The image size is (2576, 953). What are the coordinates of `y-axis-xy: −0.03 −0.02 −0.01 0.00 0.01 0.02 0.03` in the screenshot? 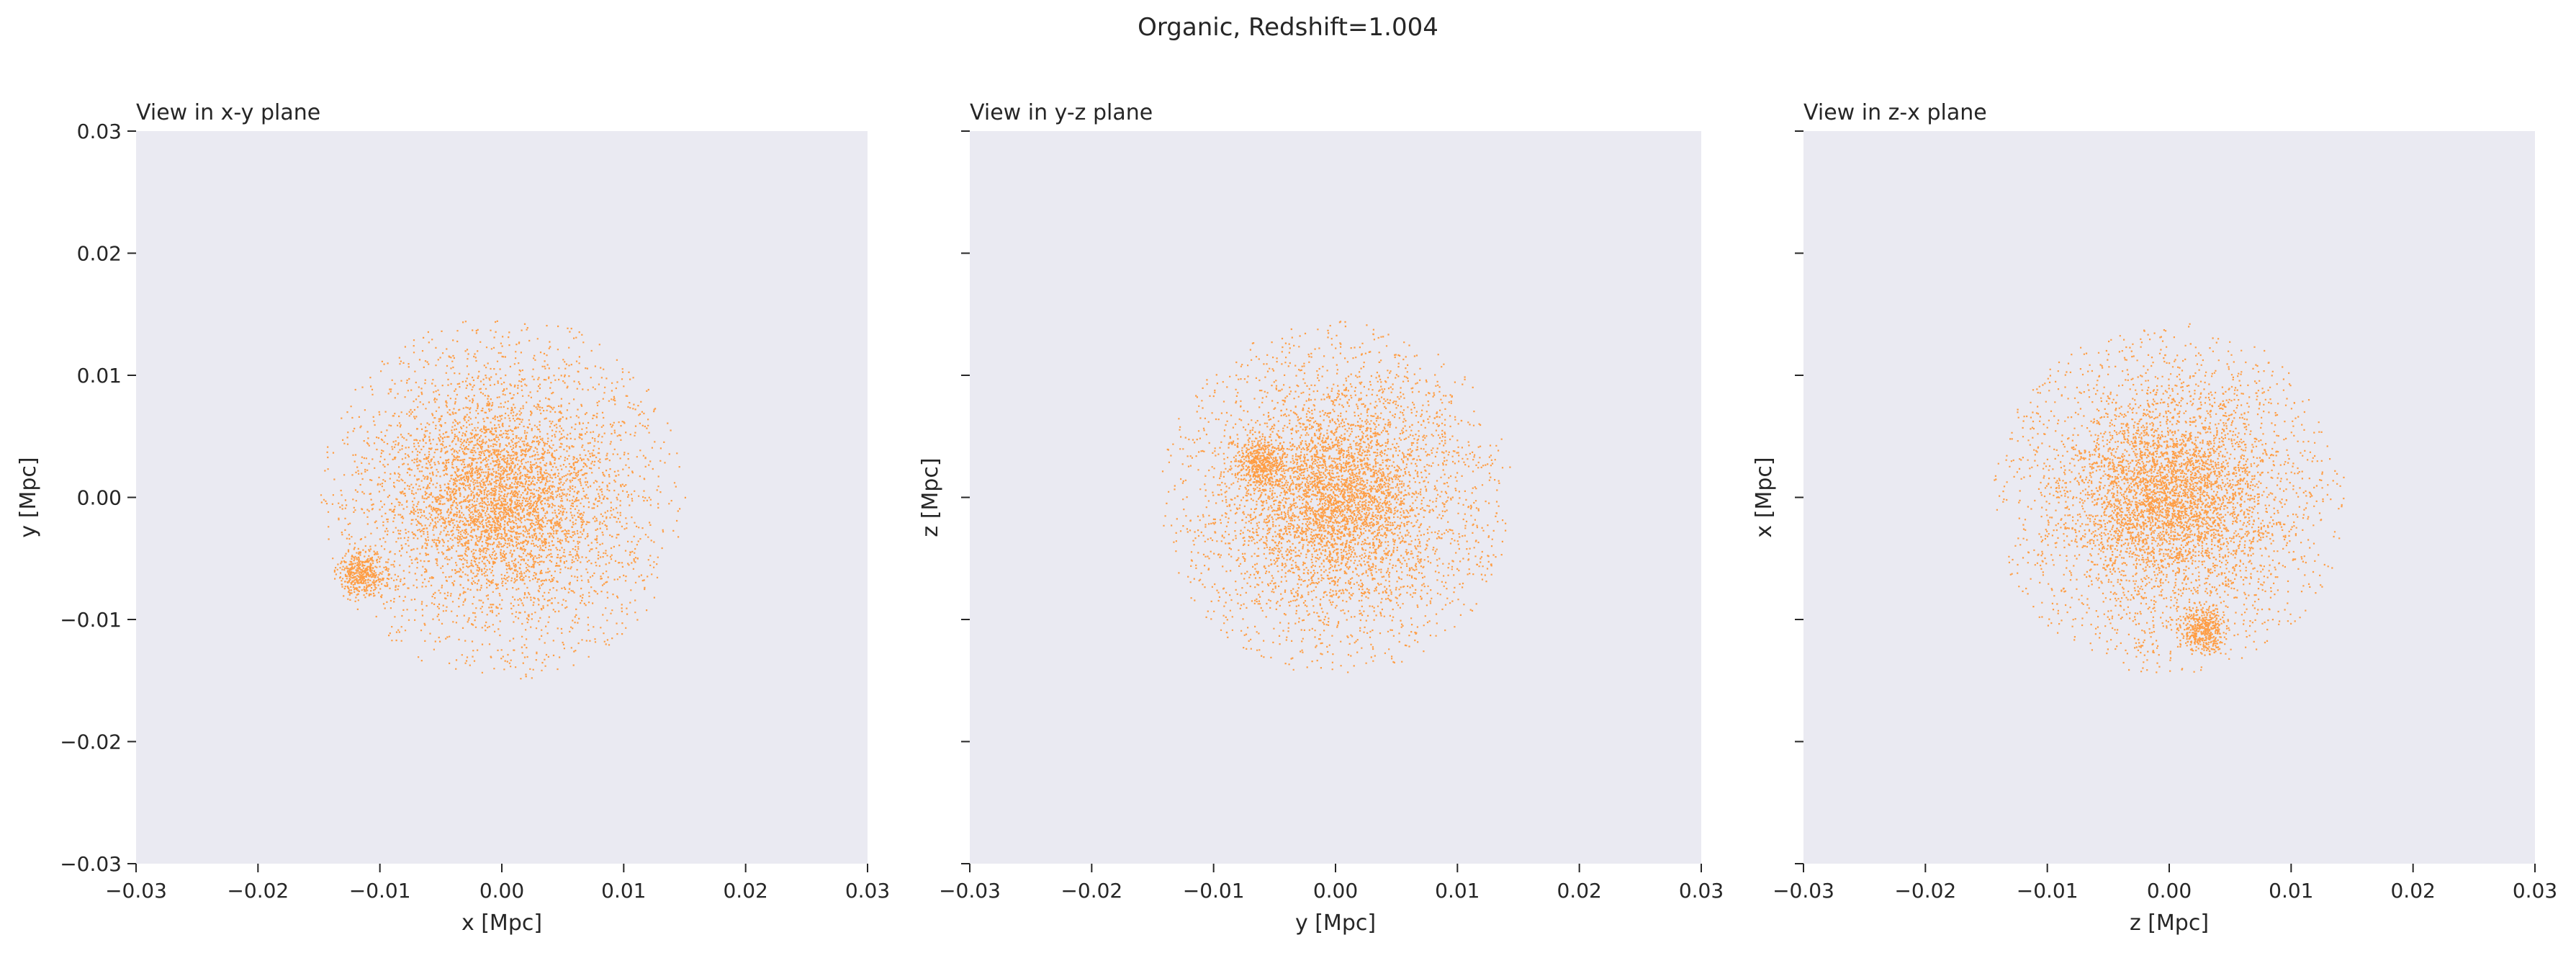 It's located at (98, 498).